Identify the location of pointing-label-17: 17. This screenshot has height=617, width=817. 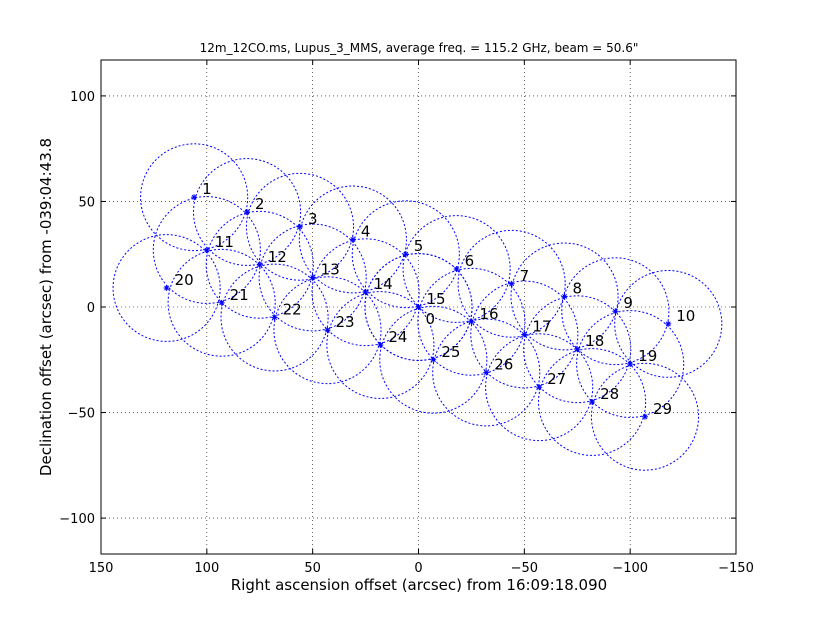
(541, 326).